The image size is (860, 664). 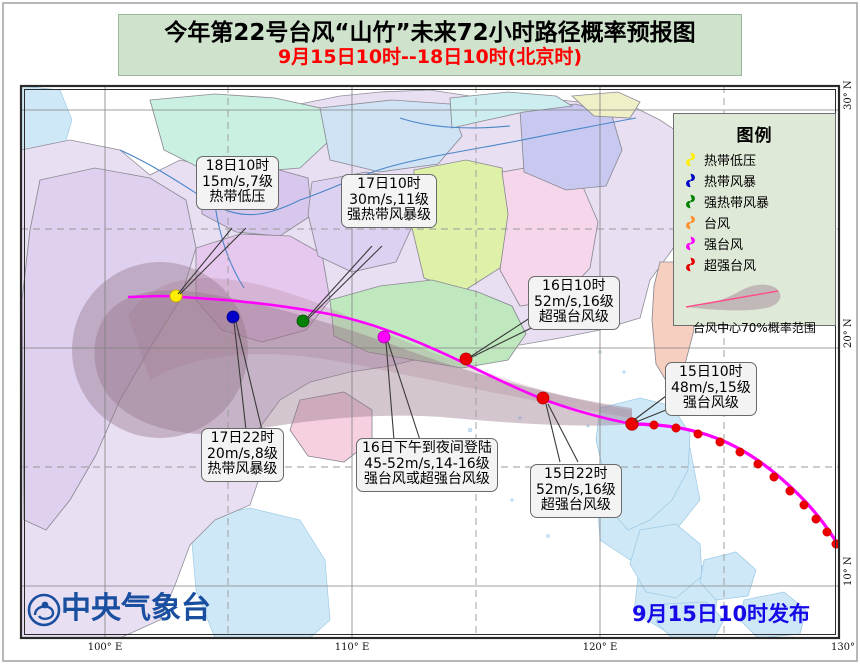 I want to click on marker-16d10h, so click(x=466, y=359).